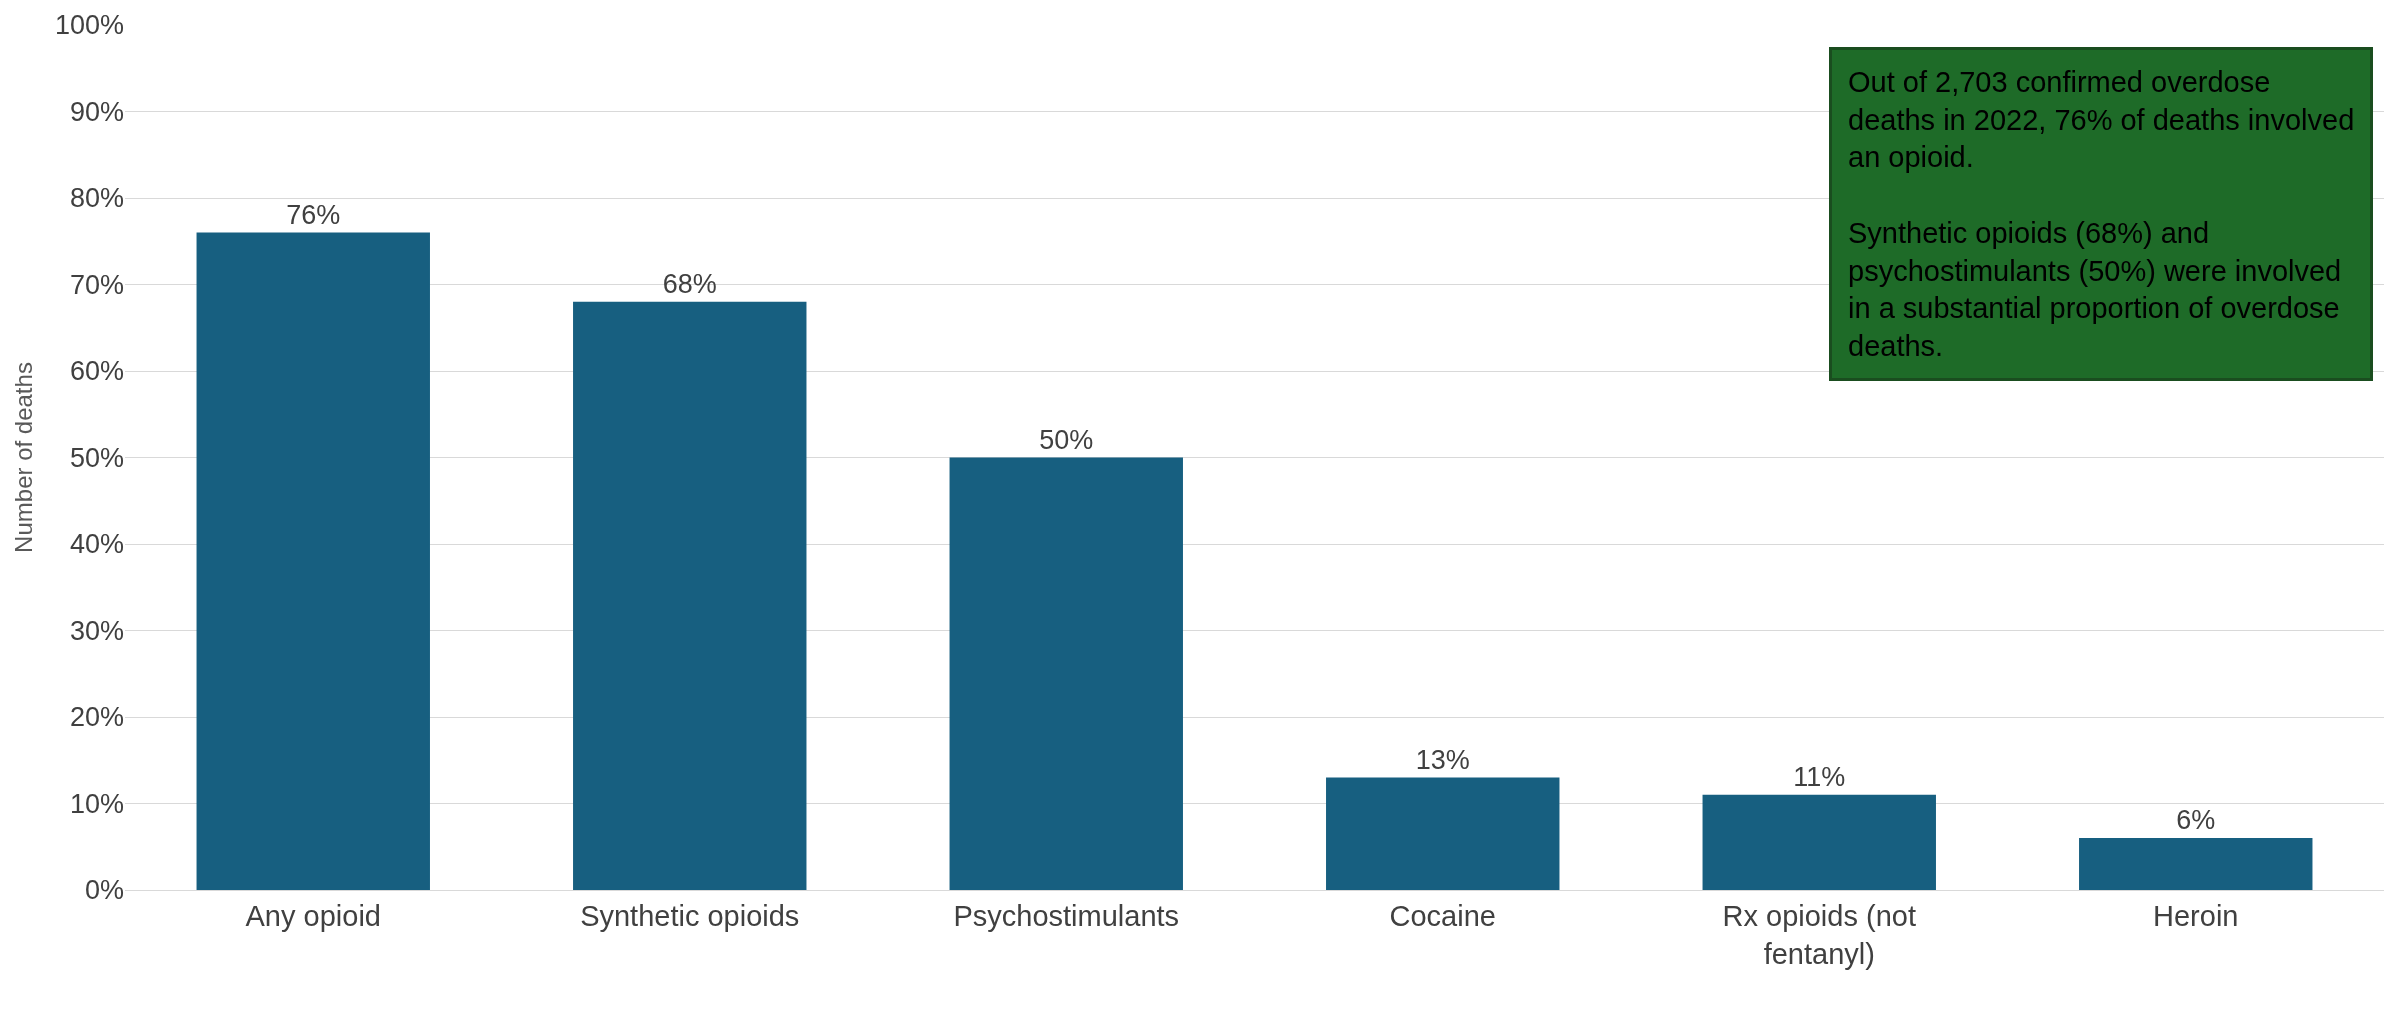  I want to click on x-tick-label: Any opioid, so click(313, 915).